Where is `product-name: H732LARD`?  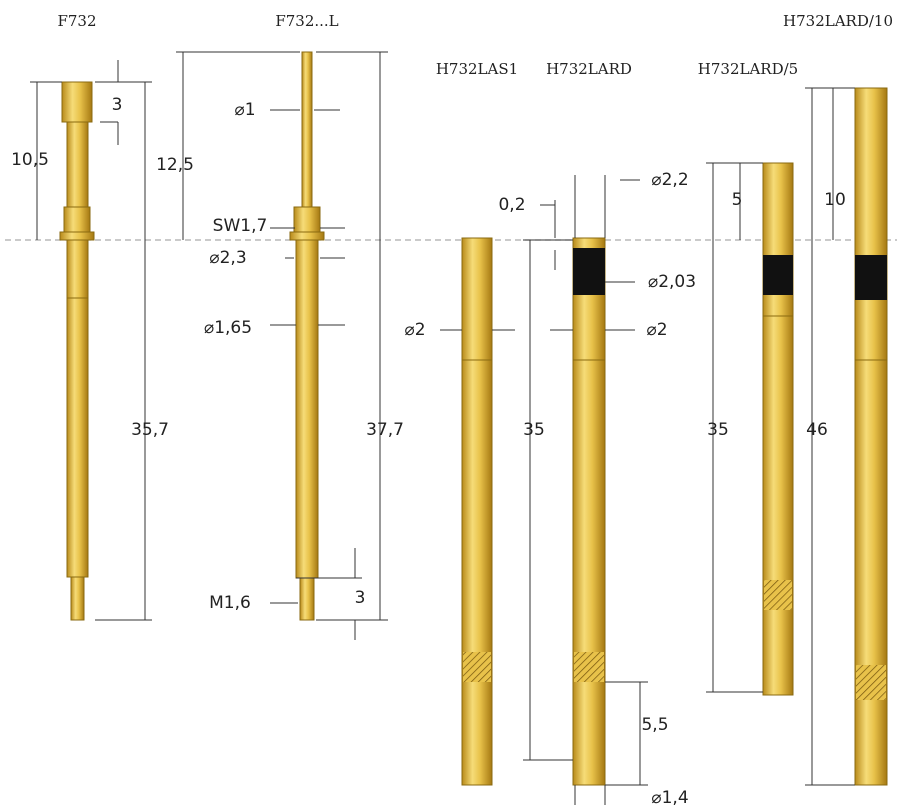
product-name: H732LARD is located at coordinates (589, 69).